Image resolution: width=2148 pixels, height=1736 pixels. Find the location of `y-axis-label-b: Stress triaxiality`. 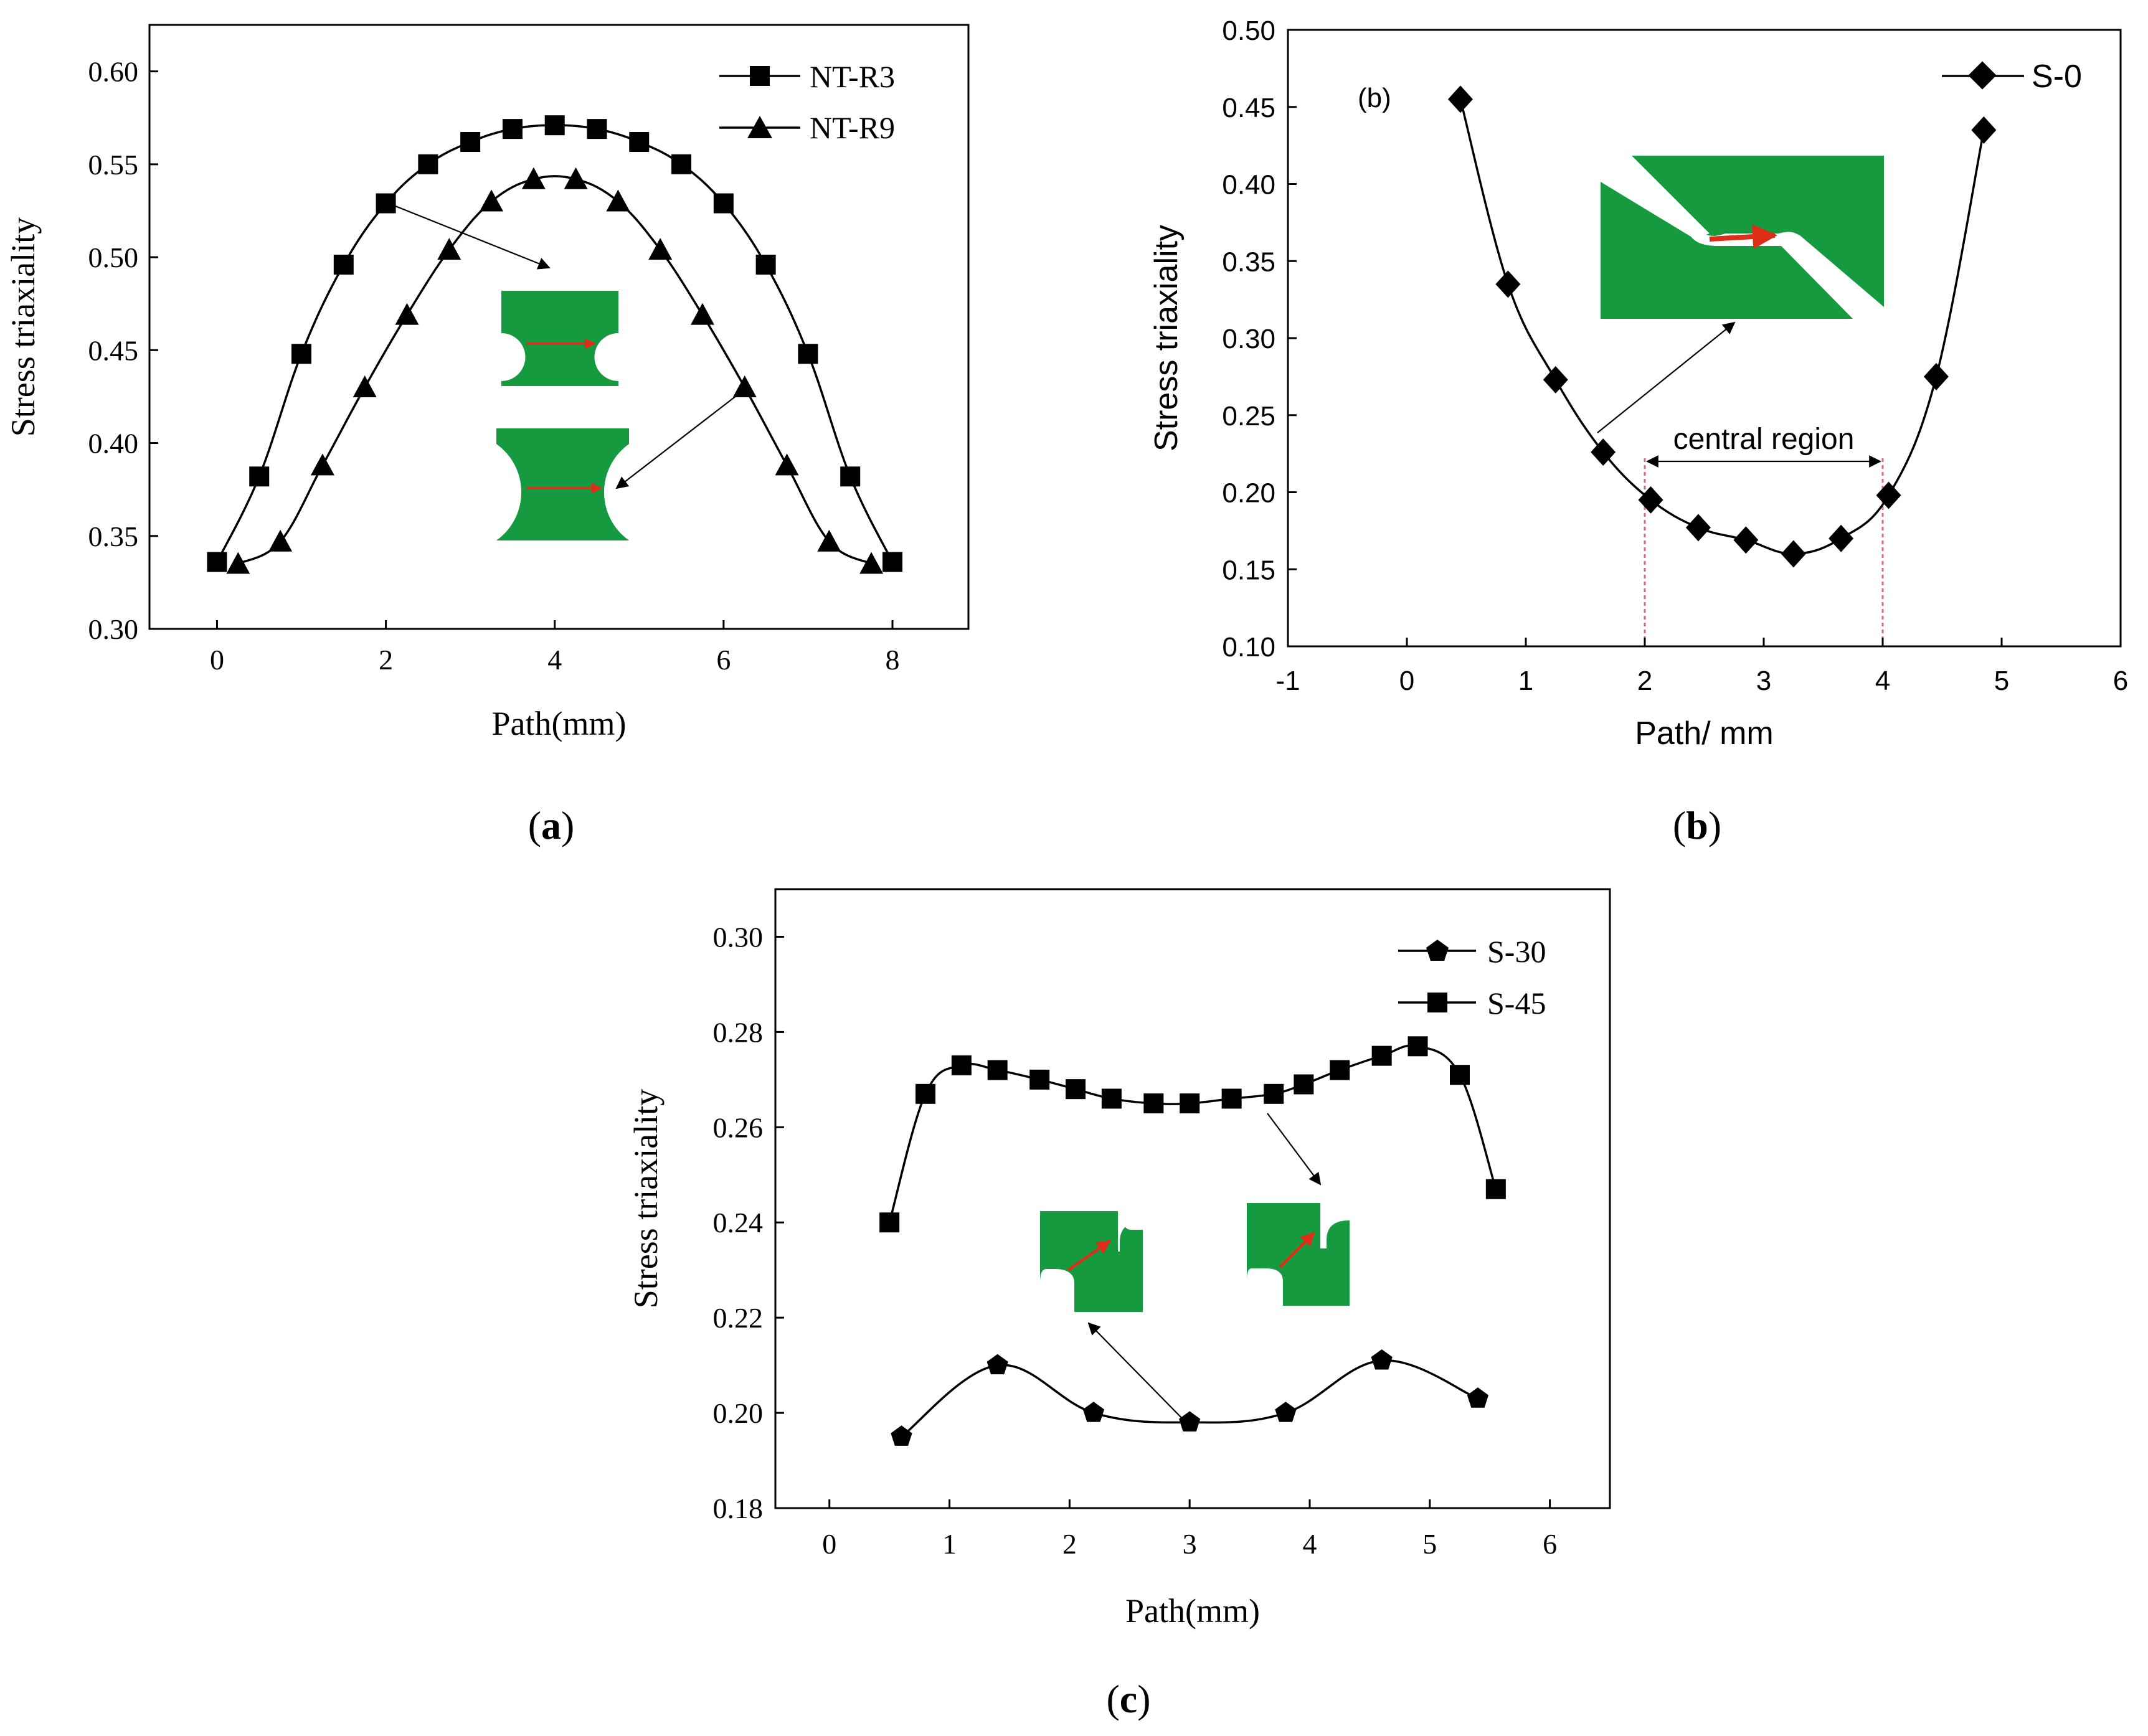

y-axis-label-b: Stress triaxiality is located at coordinates (1166, 338).